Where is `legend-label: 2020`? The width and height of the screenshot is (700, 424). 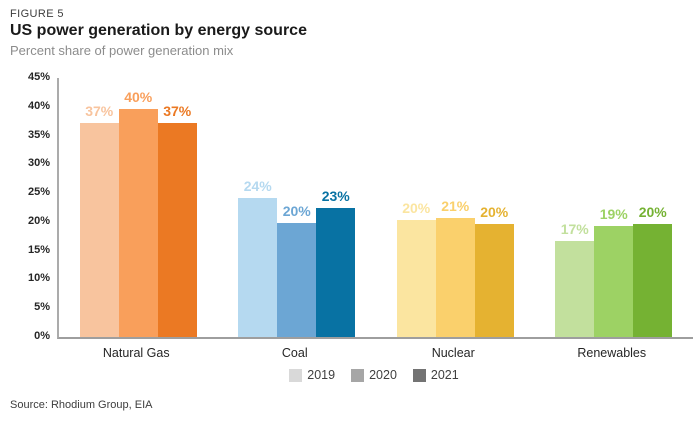 legend-label: 2020 is located at coordinates (383, 375).